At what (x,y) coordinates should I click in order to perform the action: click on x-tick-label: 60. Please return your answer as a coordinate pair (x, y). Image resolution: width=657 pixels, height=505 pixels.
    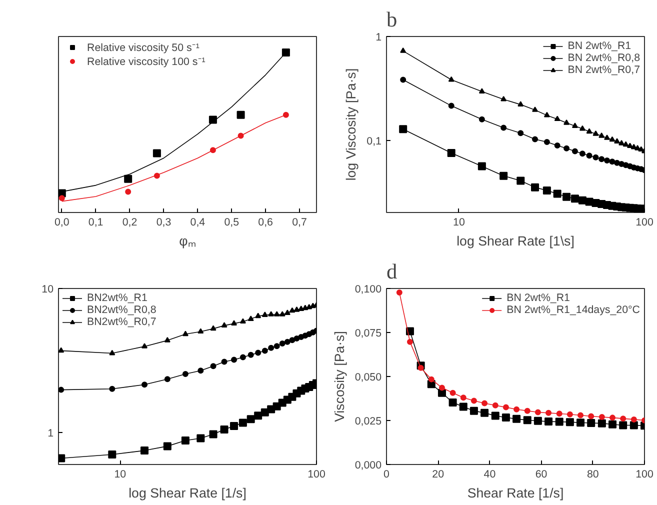
    Looking at the image, I should click on (541, 474).